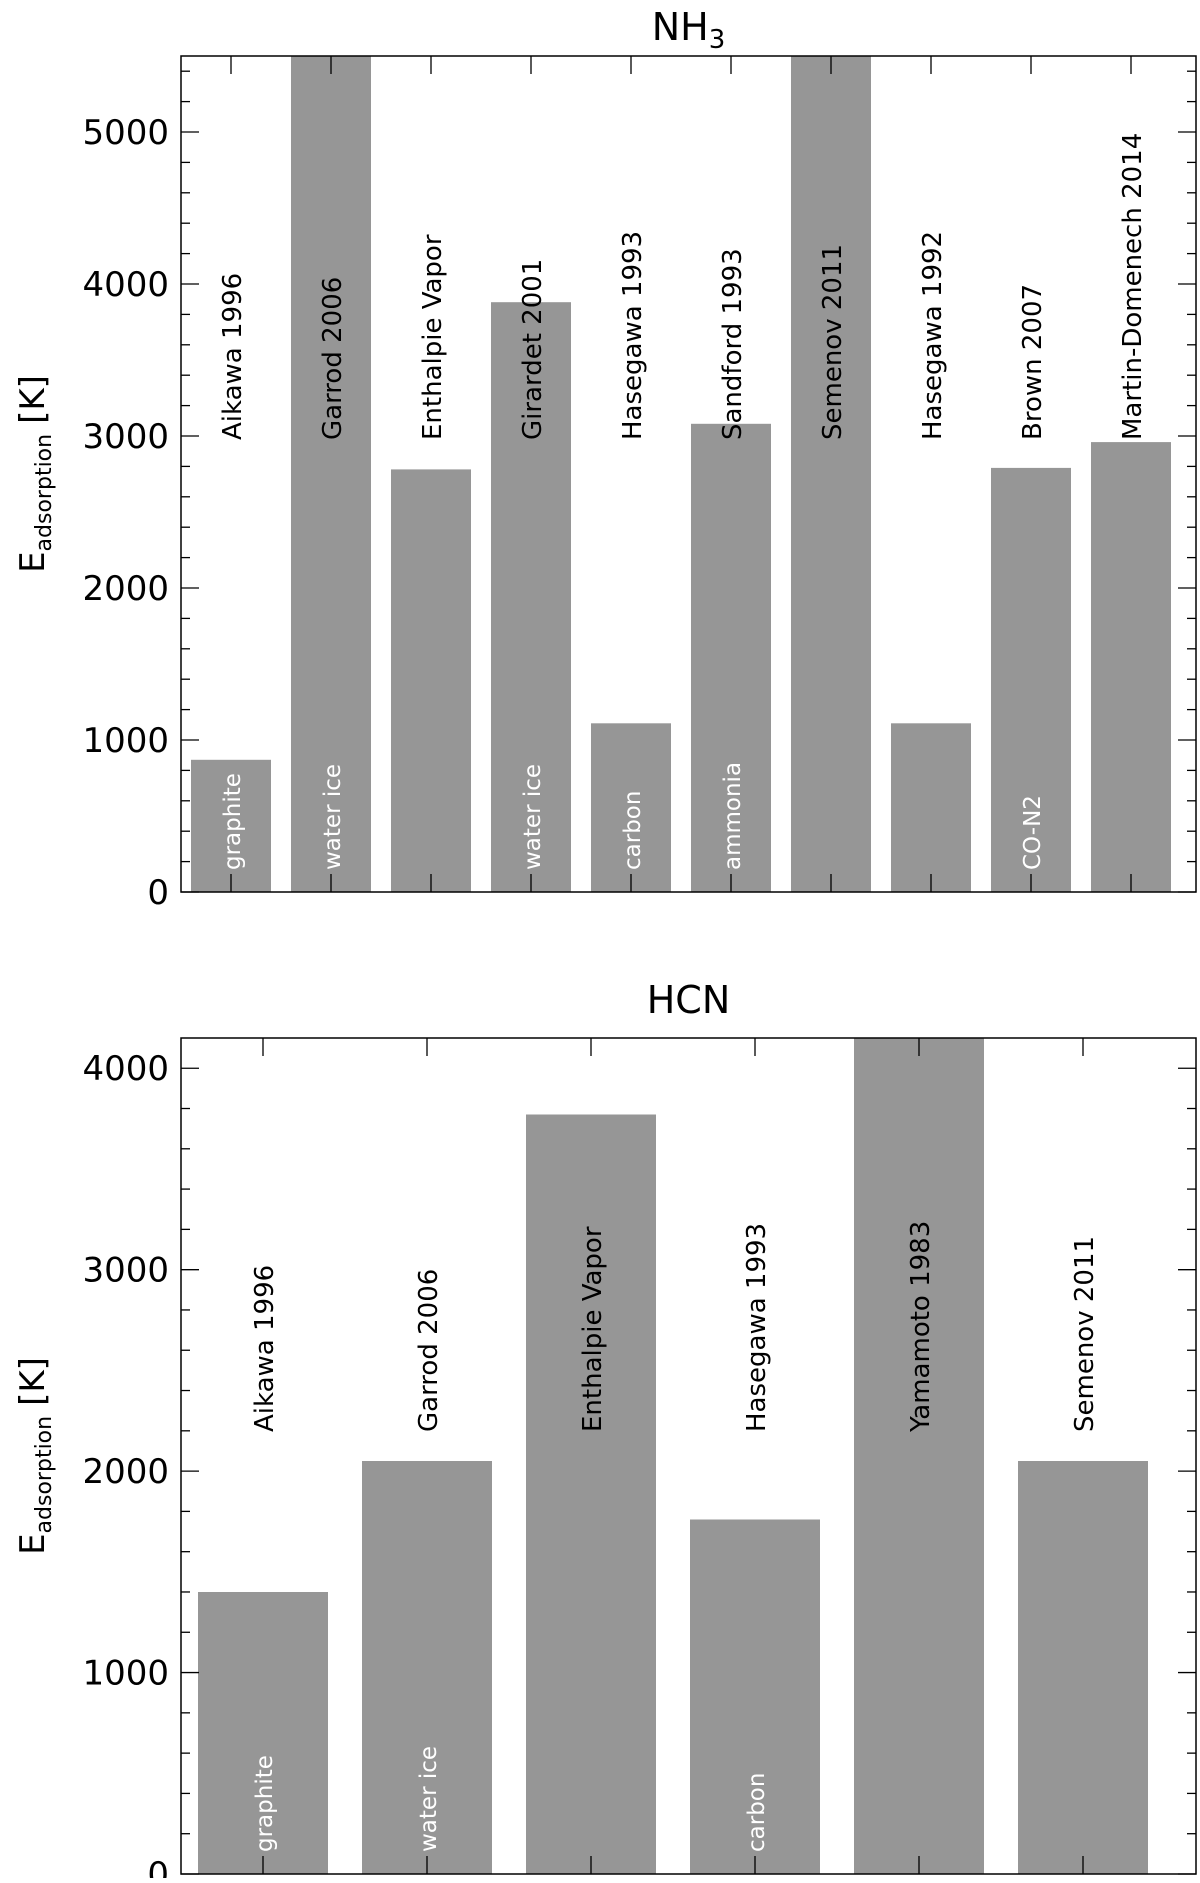 The image size is (1200, 1883). Describe the element at coordinates (689, 1000) in the screenshot. I see `chart-title: HCN` at that location.